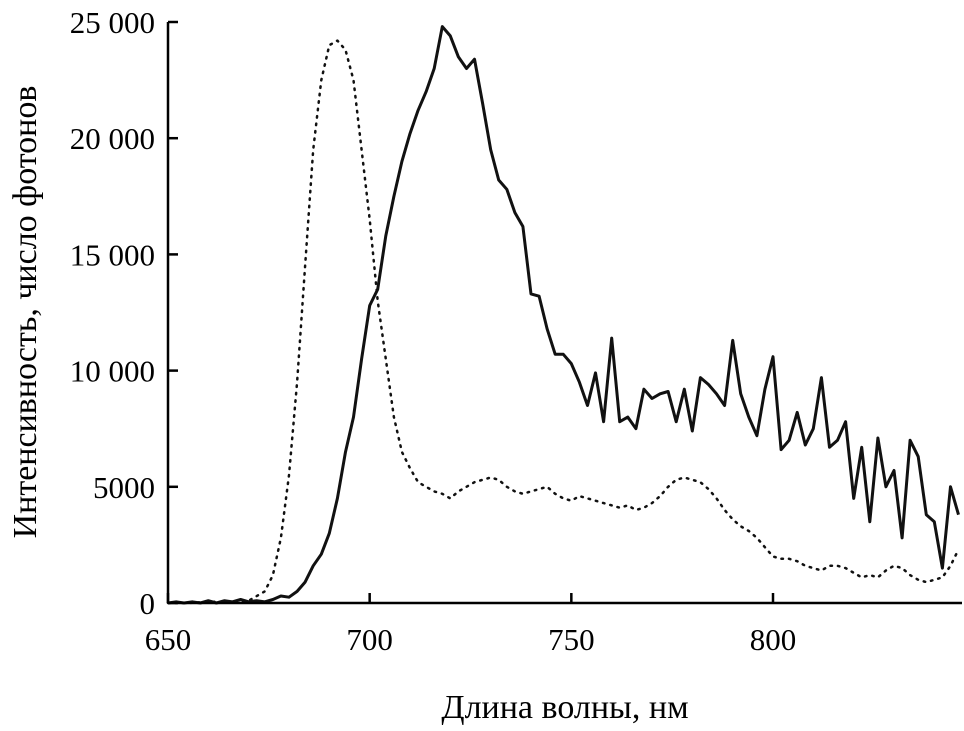 This screenshot has width=964, height=731. What do you see at coordinates (571, 639) in the screenshot?
I see `x-tick-label: 750` at bounding box center [571, 639].